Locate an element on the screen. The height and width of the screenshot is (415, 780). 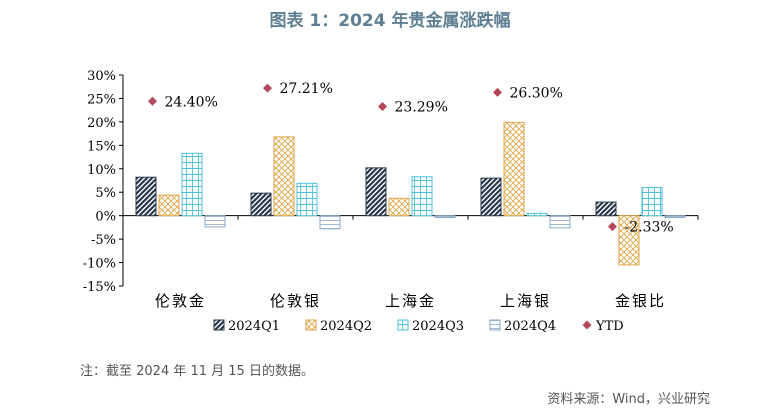
legend-label: 2024Q2 is located at coordinates (346, 326).